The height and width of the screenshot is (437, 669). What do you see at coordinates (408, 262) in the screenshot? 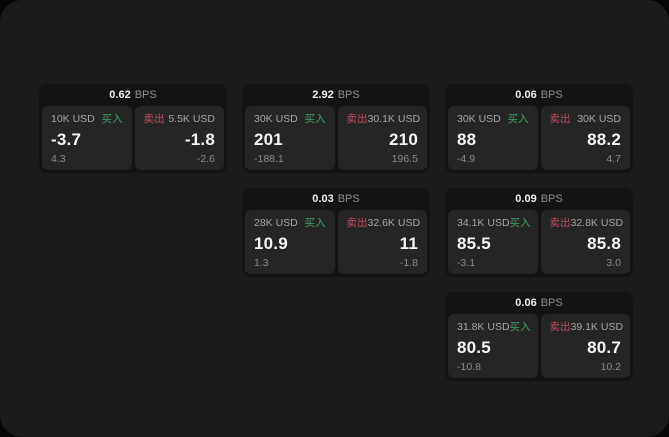
I see `sell-sub-value: -1.8` at bounding box center [408, 262].